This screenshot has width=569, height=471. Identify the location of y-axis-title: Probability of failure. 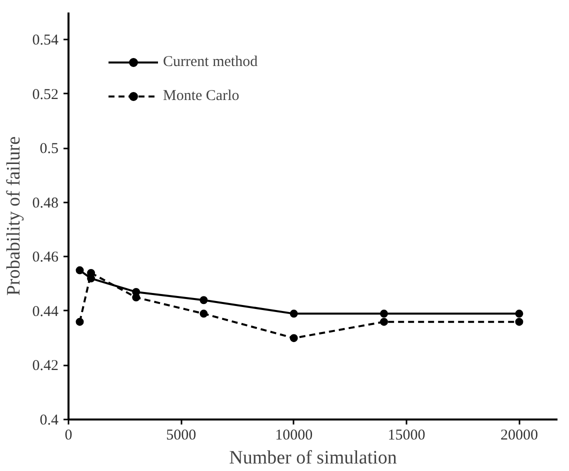
(13, 216).